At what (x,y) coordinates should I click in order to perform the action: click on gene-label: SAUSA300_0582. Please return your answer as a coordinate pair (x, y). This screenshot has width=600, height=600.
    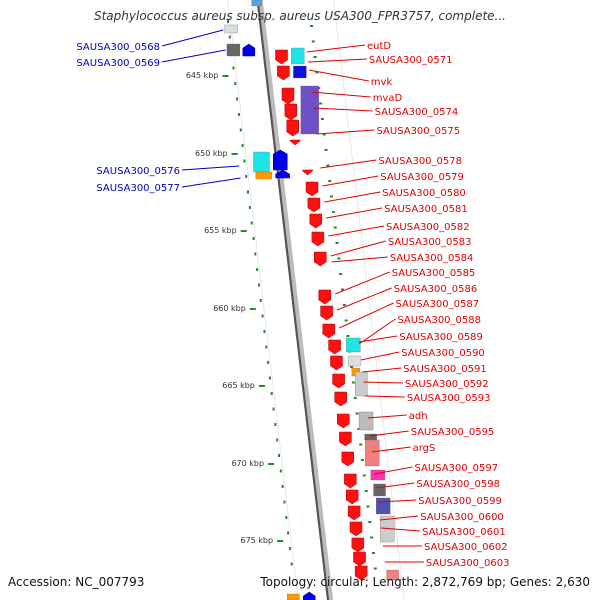
    Looking at the image, I should click on (428, 227).